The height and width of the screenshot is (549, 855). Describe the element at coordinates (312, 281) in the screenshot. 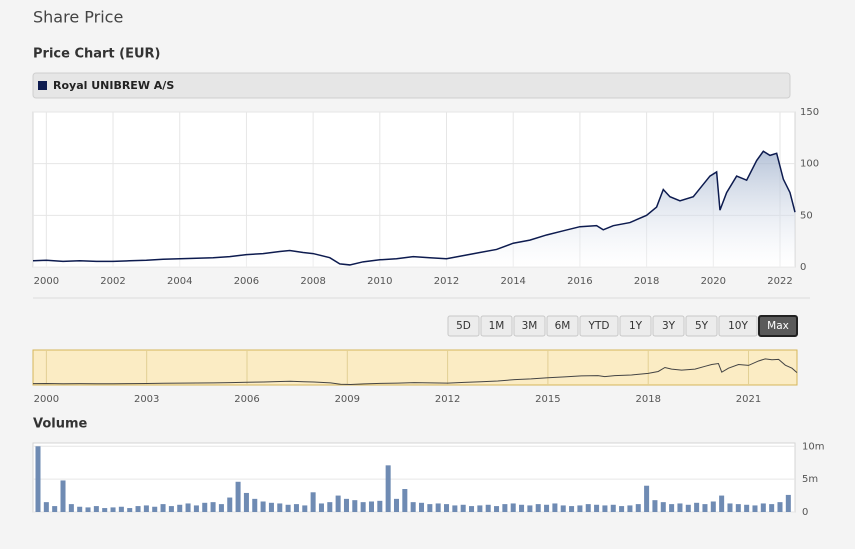

I see `x-tick-label: 2008` at that location.